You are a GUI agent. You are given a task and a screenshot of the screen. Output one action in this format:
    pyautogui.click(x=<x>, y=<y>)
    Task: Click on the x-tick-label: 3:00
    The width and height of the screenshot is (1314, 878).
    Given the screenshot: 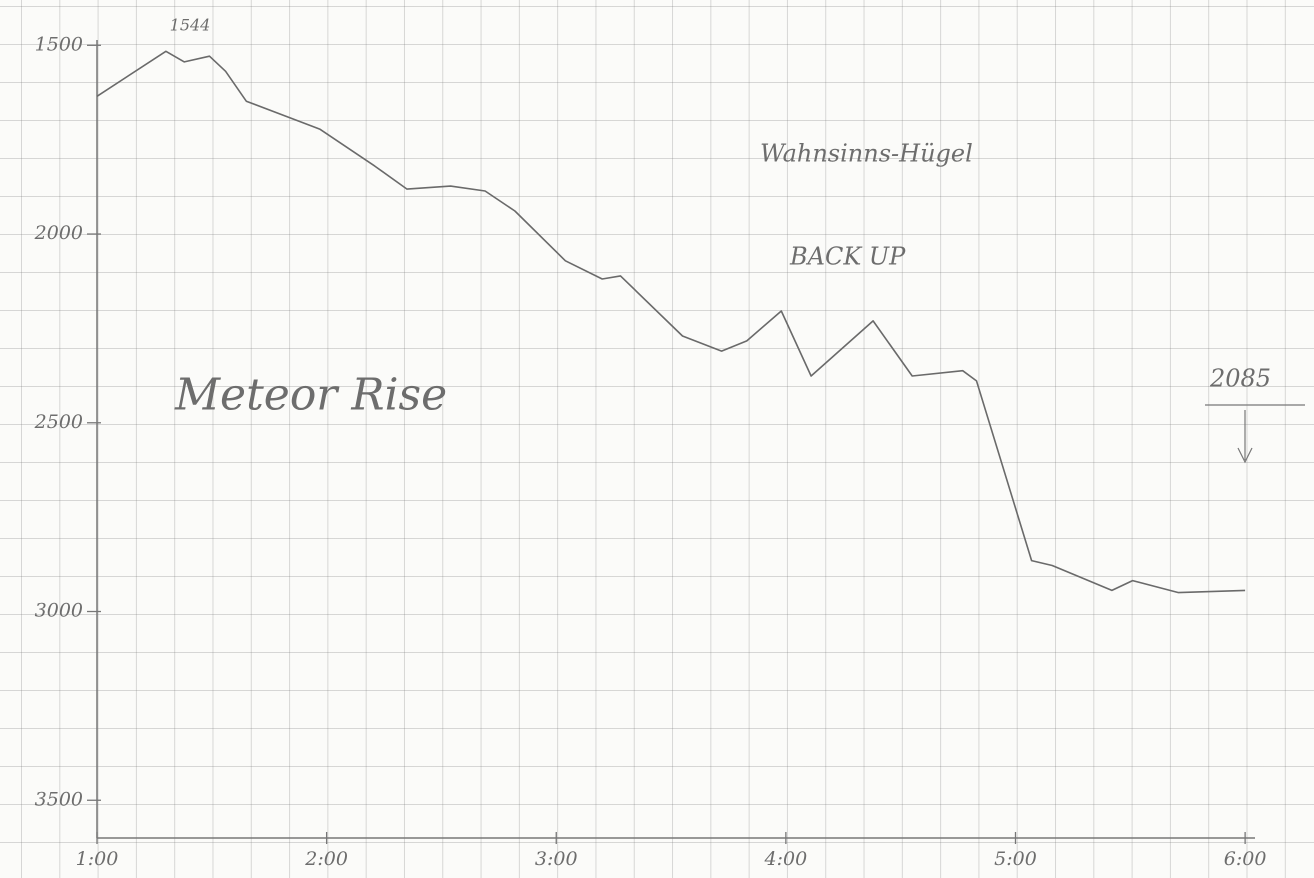 What is the action you would take?
    pyautogui.click(x=556, y=859)
    